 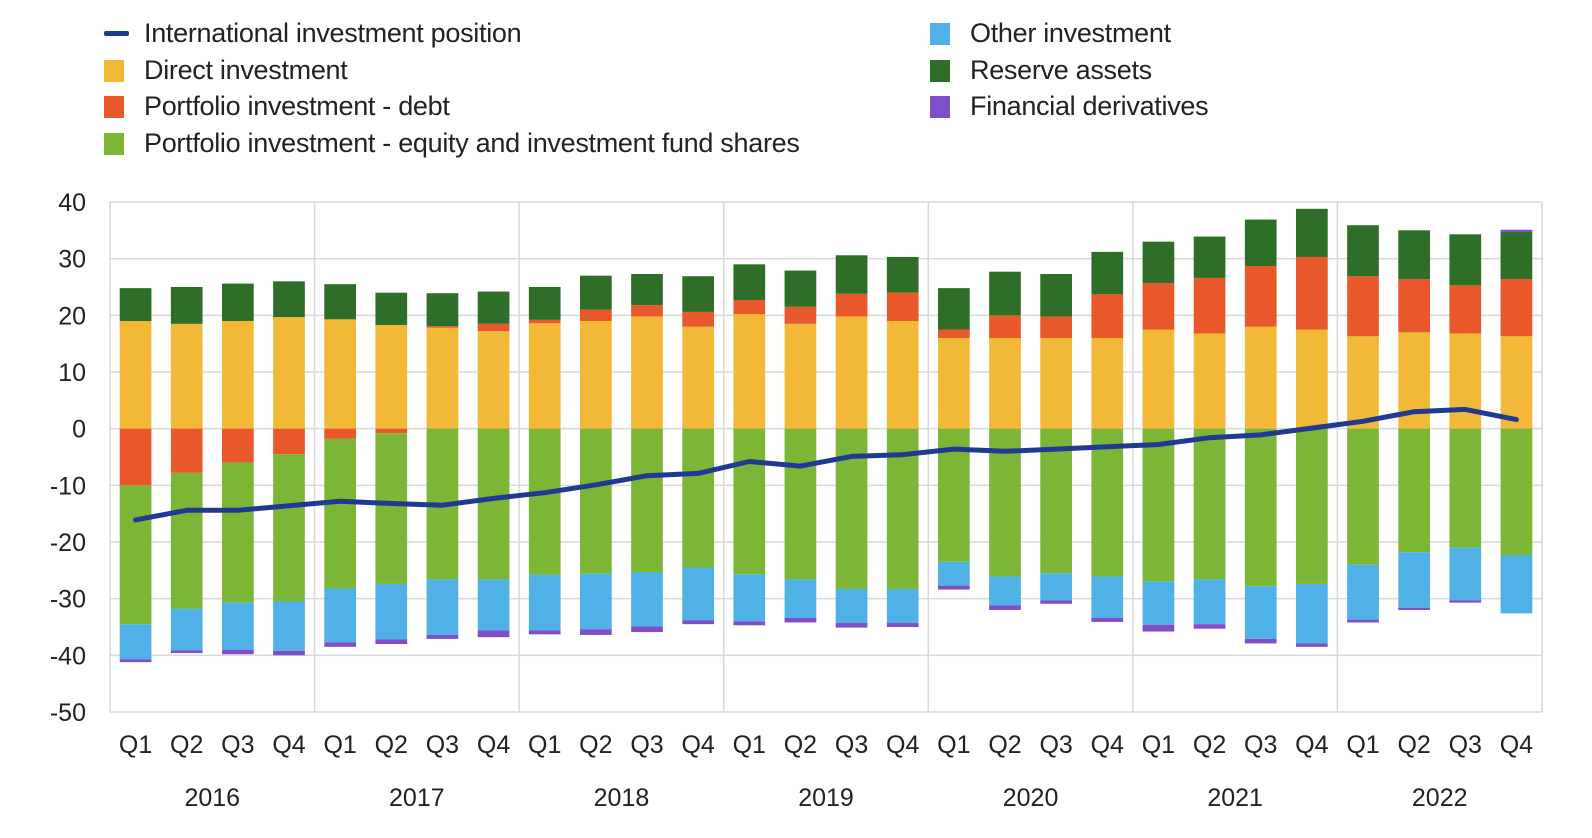 What do you see at coordinates (826, 798) in the screenshot?
I see `x-year-label: 2019` at bounding box center [826, 798].